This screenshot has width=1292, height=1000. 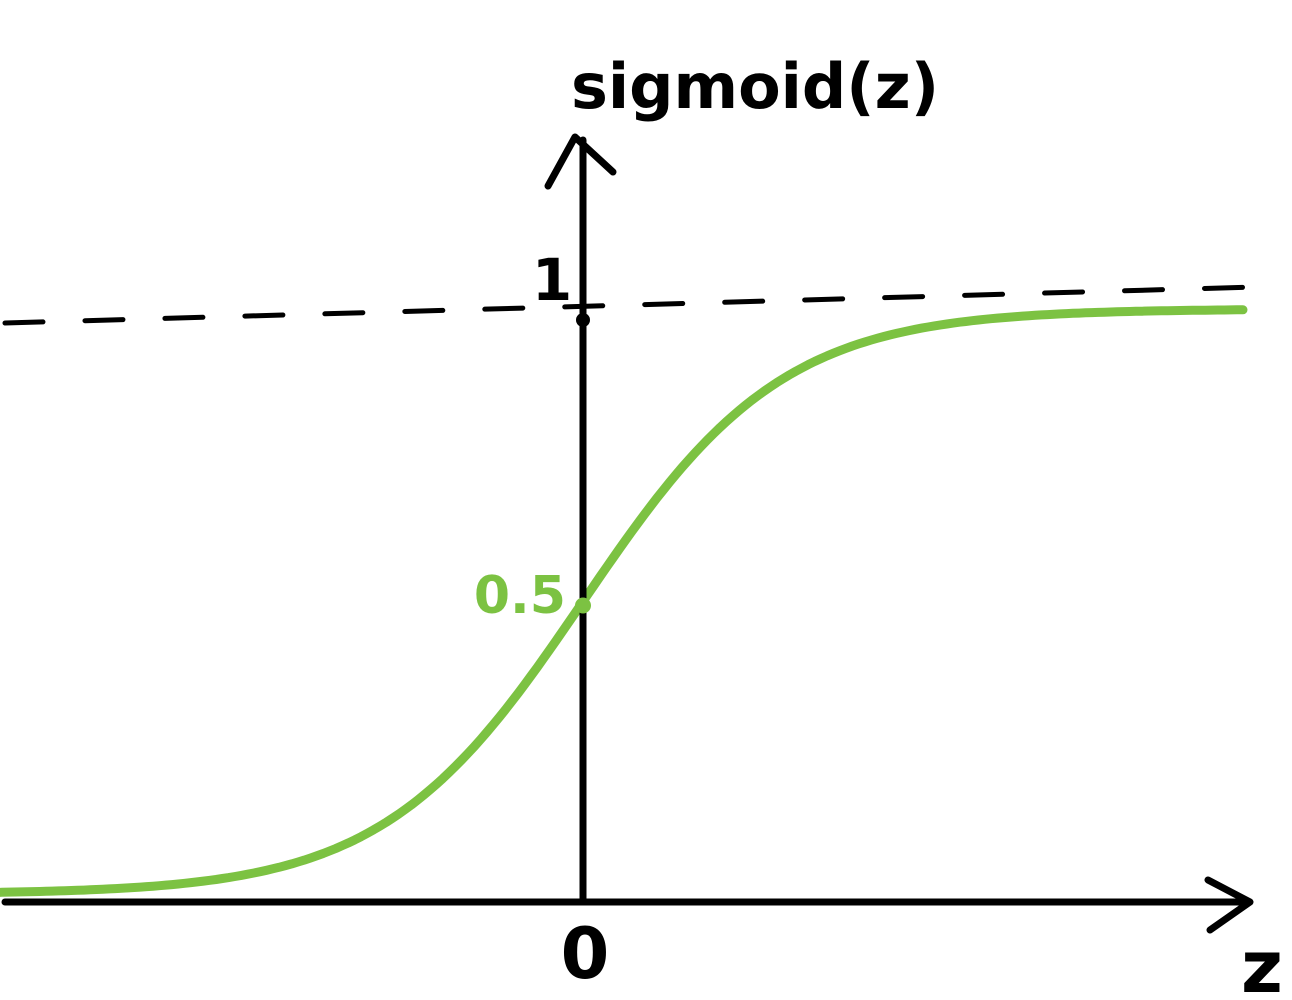 What do you see at coordinates (630, 305) in the screenshot?
I see `asymptote-line-y1` at bounding box center [630, 305].